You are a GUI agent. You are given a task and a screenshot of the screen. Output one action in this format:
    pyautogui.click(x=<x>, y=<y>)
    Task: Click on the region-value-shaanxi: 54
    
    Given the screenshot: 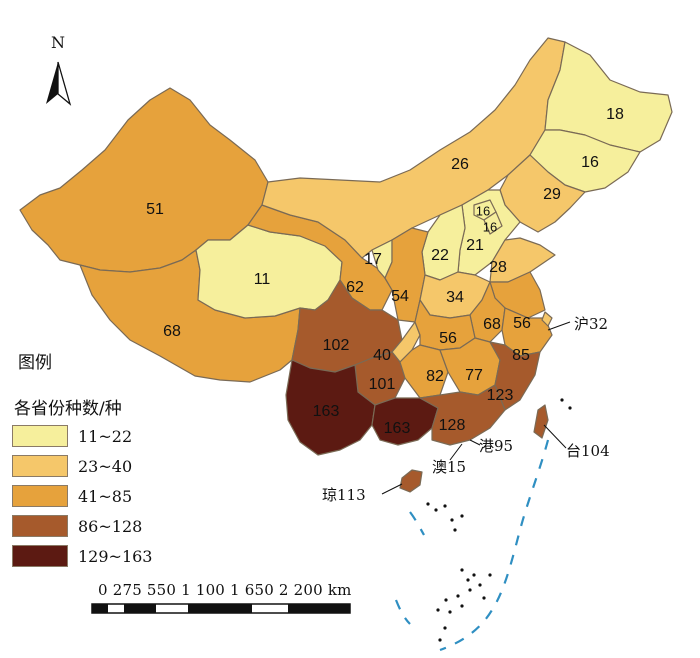 What is the action you would take?
    pyautogui.click(x=400, y=296)
    